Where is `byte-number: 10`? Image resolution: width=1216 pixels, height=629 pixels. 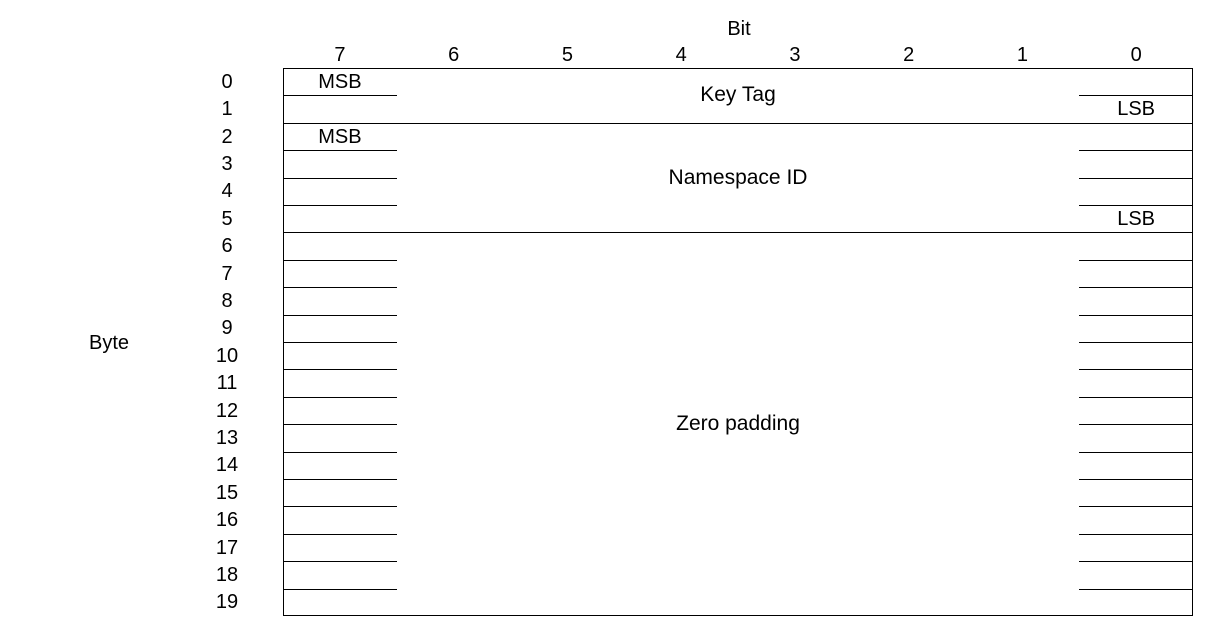
byte-number: 10 is located at coordinates (227, 355).